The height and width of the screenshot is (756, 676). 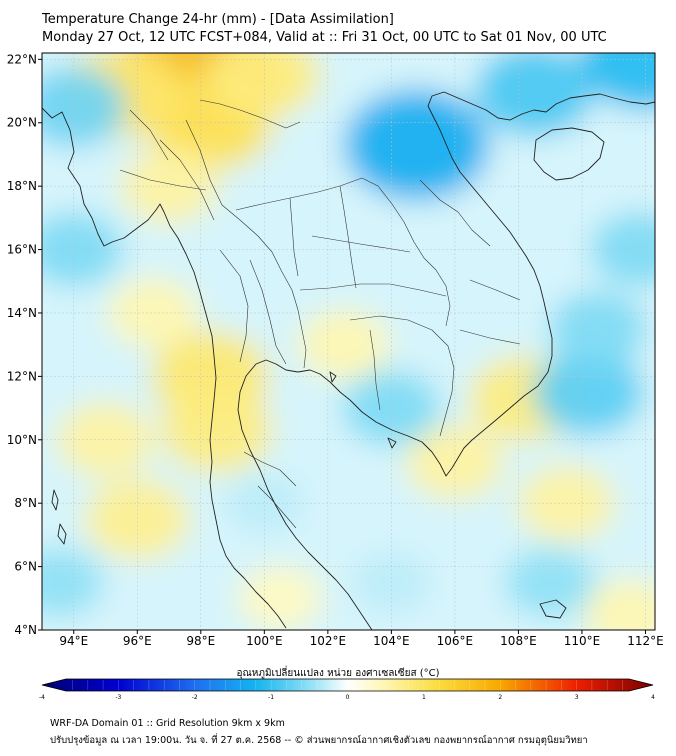 What do you see at coordinates (137, 641) in the screenshot?
I see `x-tick-label: 96°E` at bounding box center [137, 641].